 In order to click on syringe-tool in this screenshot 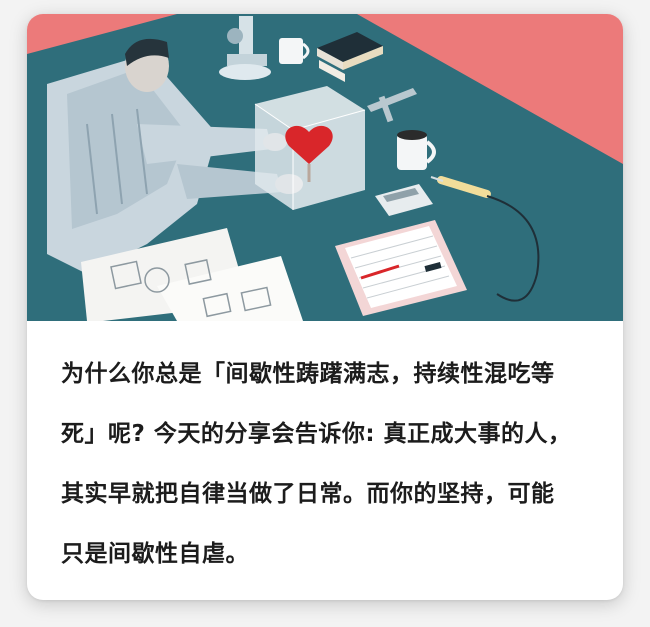, I will do `click(485, 239)`.